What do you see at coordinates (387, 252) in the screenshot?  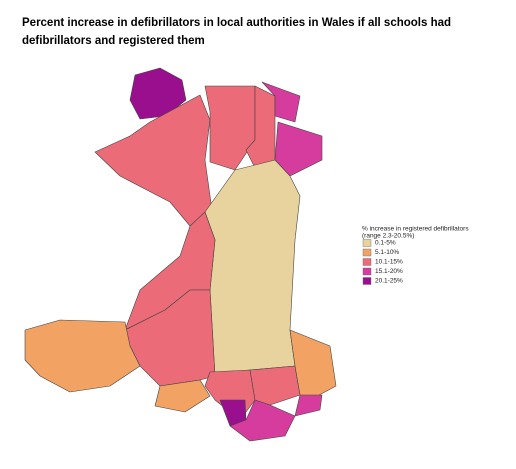 I see `legend-label: 5.1-10%` at bounding box center [387, 252].